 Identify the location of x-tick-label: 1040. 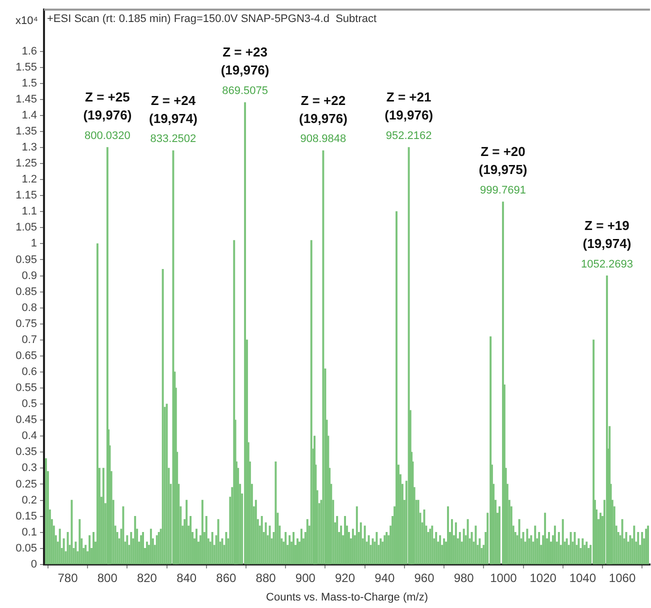
(582, 577).